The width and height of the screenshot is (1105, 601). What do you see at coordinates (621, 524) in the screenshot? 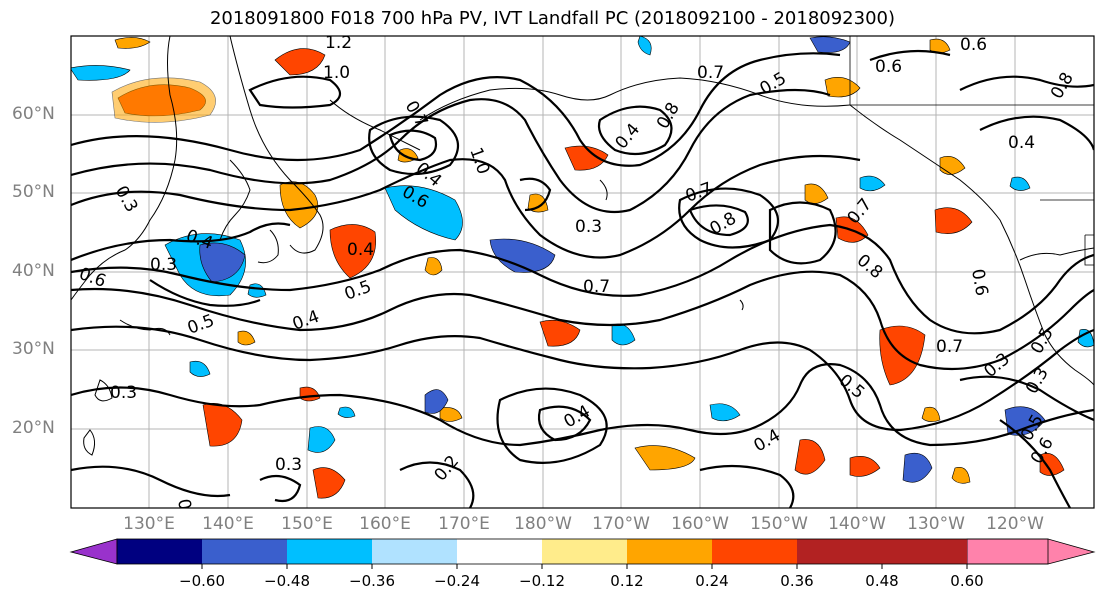
I see `lon-label: 170°W` at bounding box center [621, 524].